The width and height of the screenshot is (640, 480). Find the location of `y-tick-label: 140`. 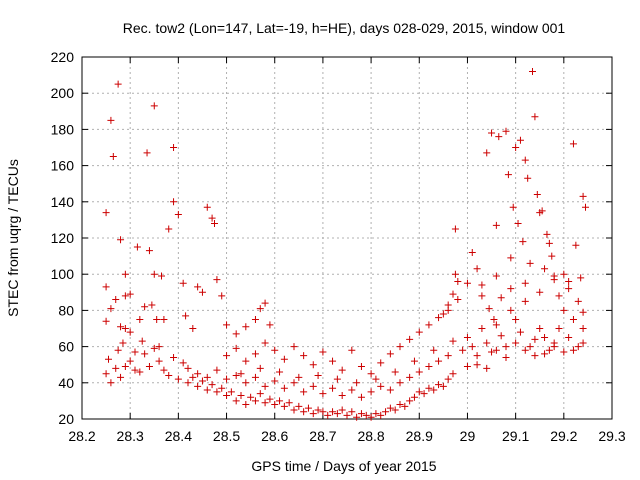

y-tick-label: 140 is located at coordinates (63, 202).